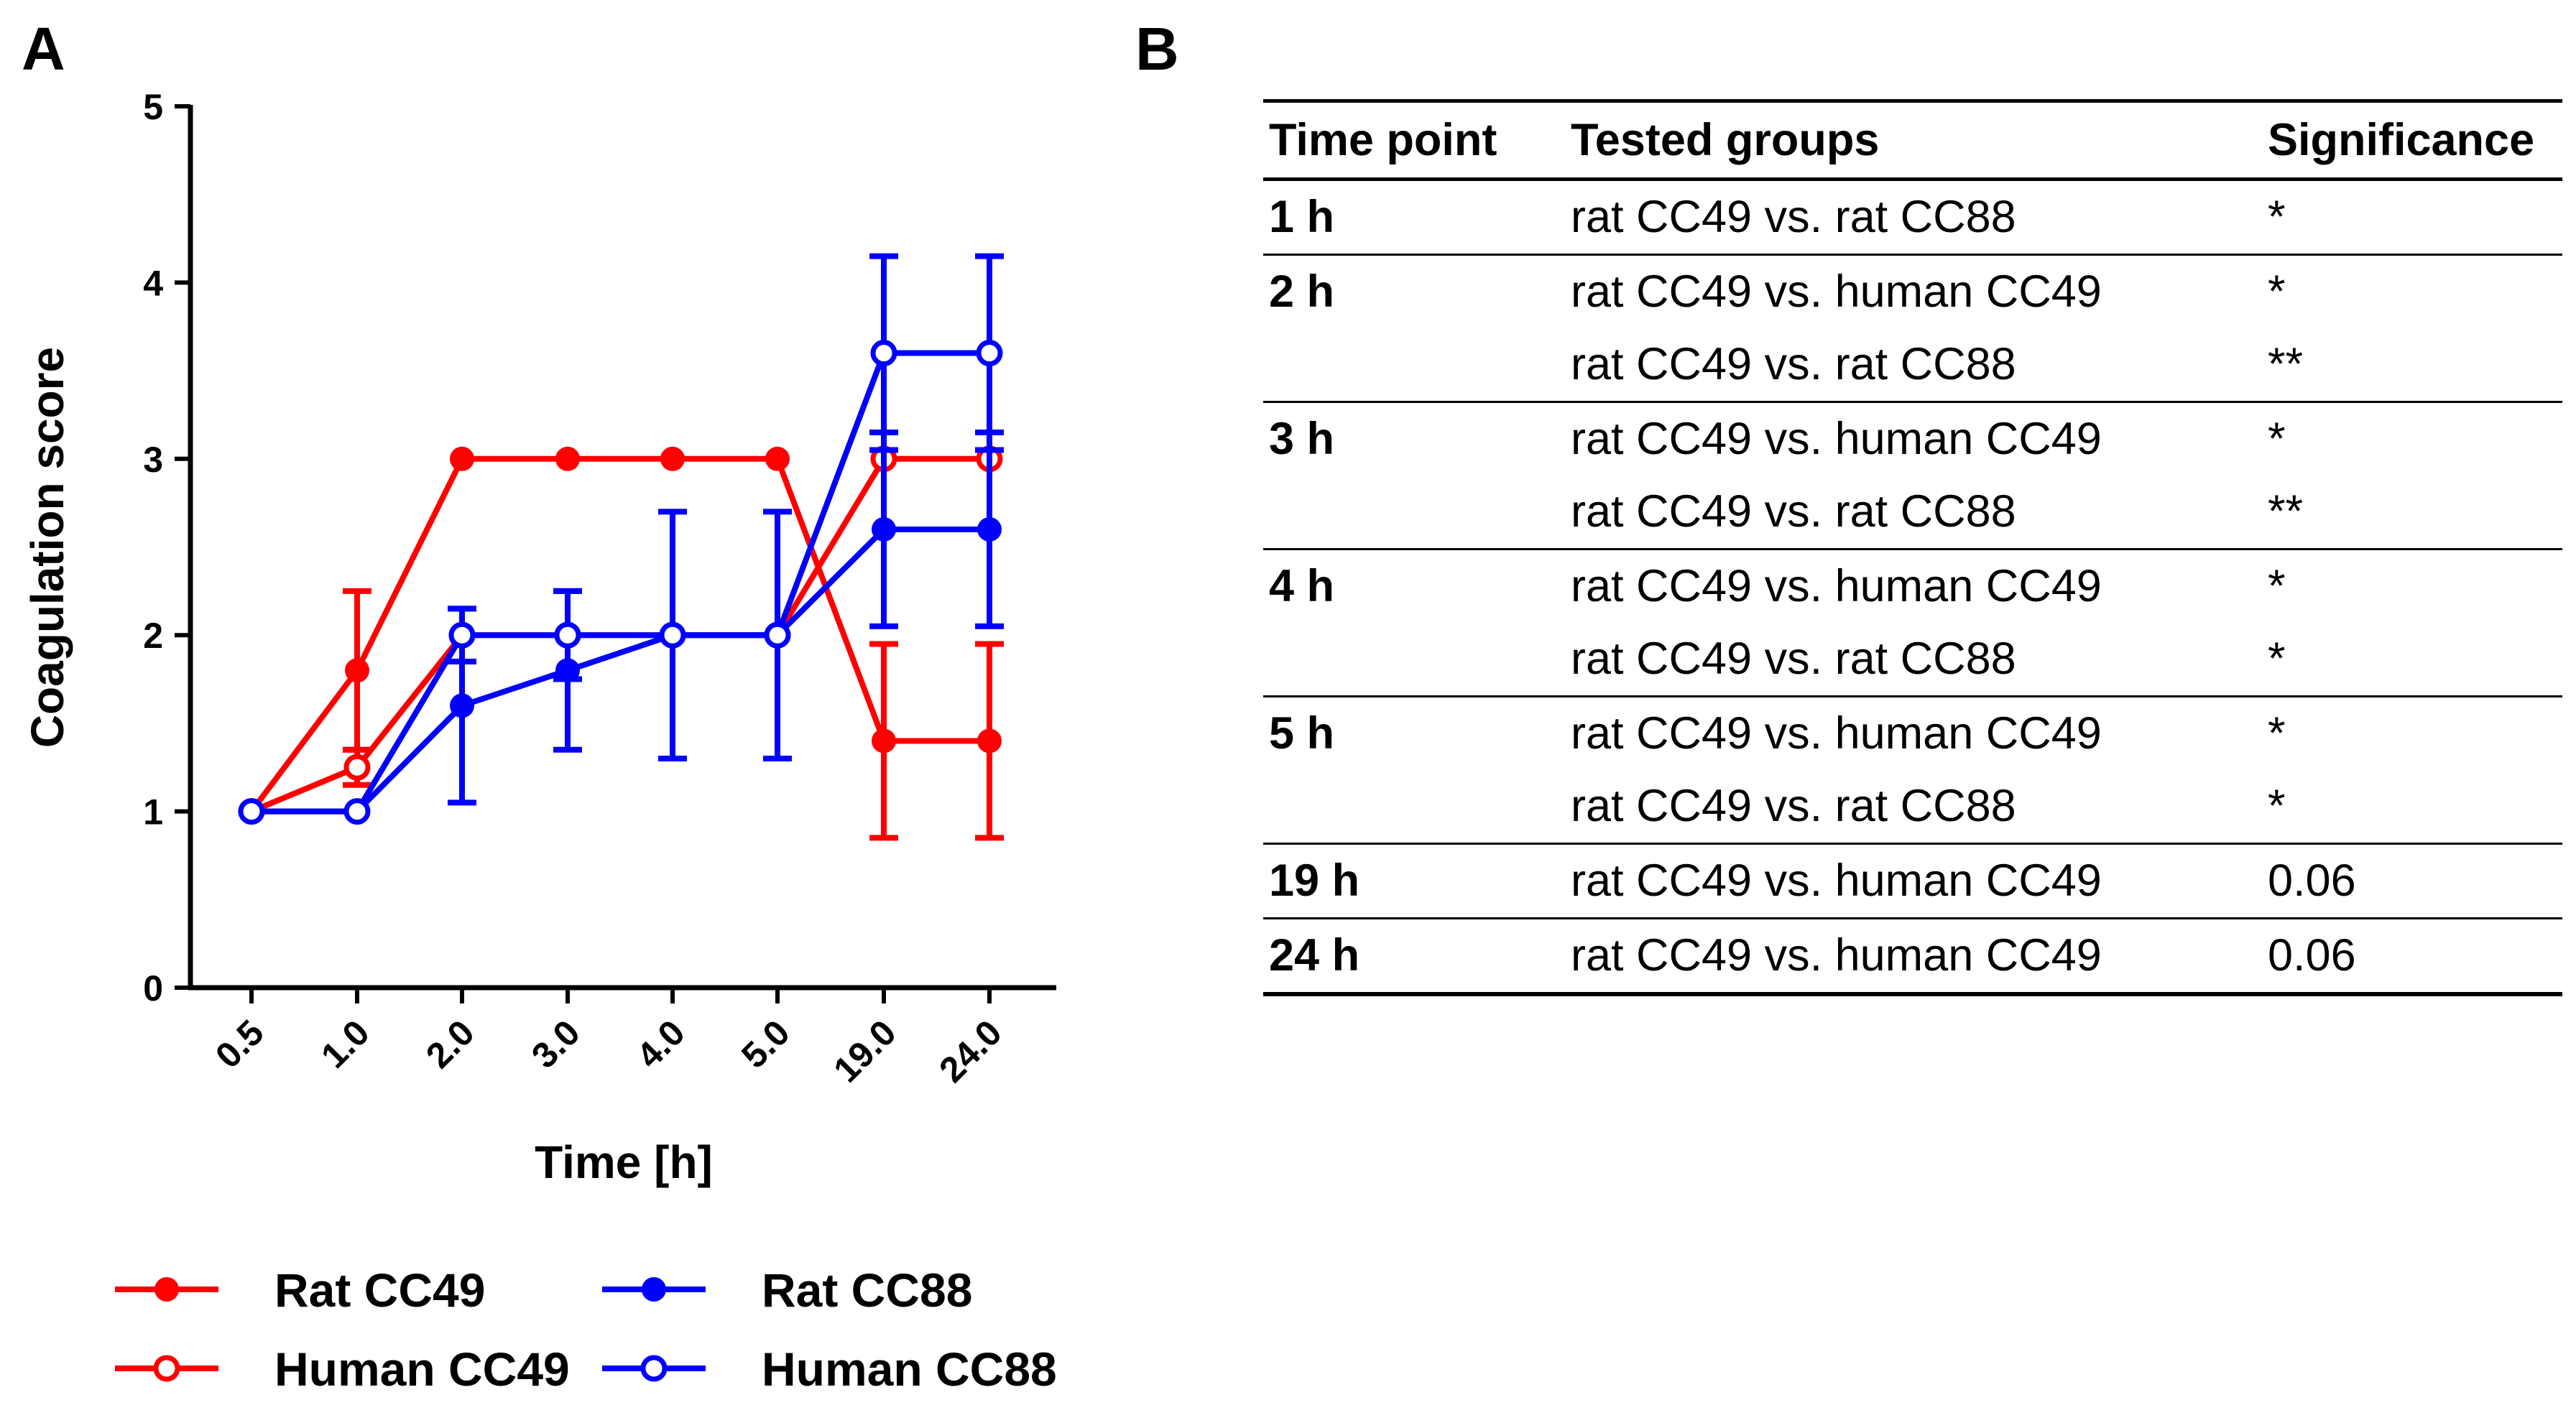  I want to click on x-tick-label: 0.5, so click(240, 1044).